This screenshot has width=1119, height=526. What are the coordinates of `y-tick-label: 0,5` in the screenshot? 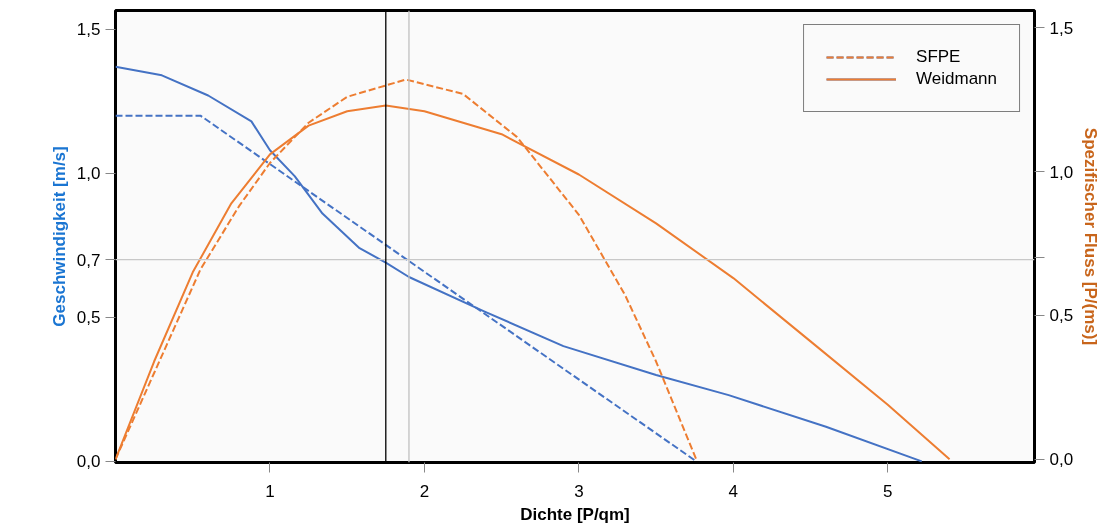 It's located at (88, 318).